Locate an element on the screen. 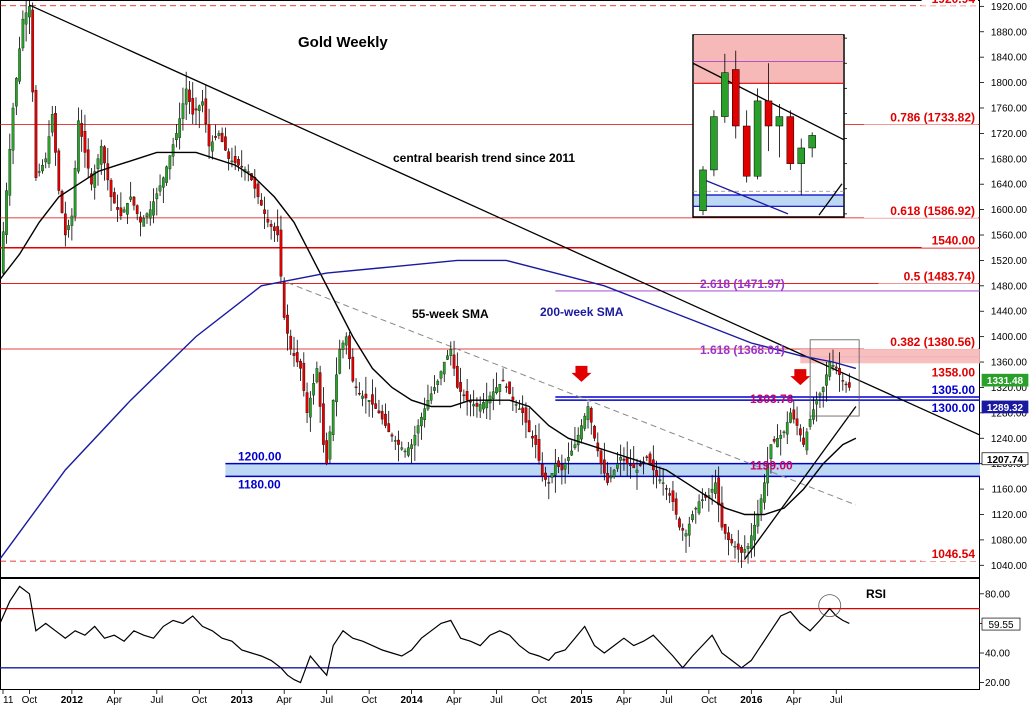 The width and height of the screenshot is (1031, 711). time-tick-label-2: 2012 is located at coordinates (72, 700).